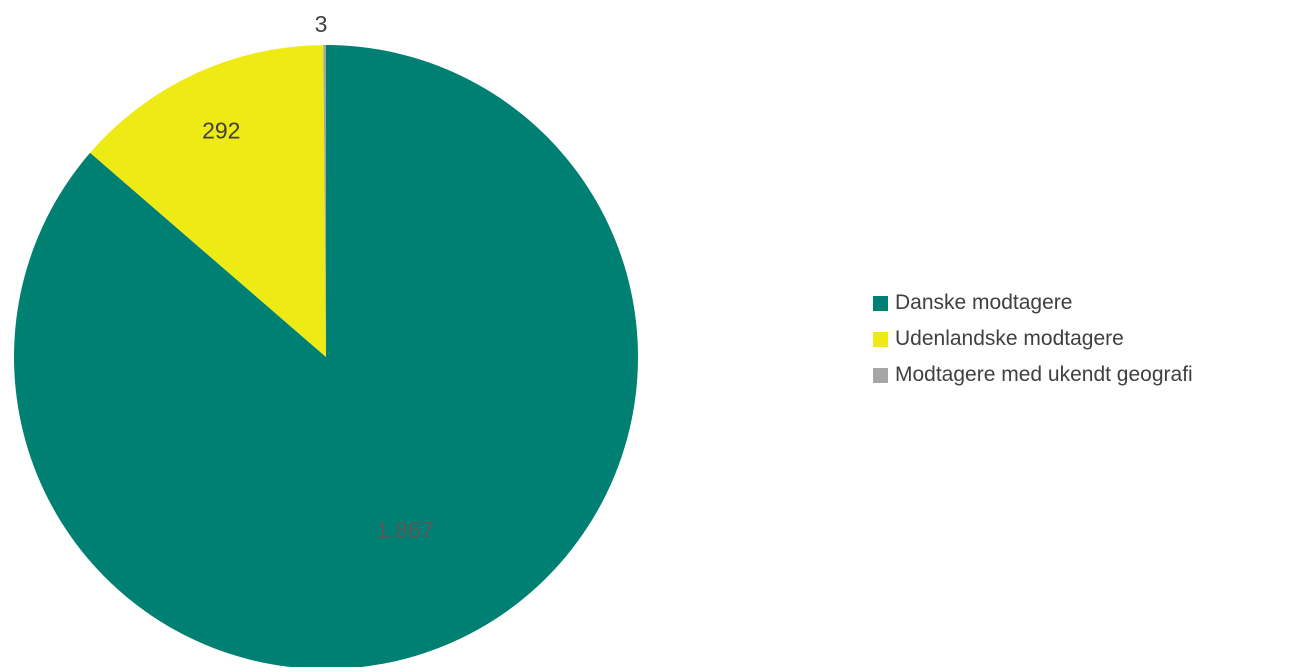  I want to click on data-label-udenlandske-modtagere: 292, so click(221, 130).